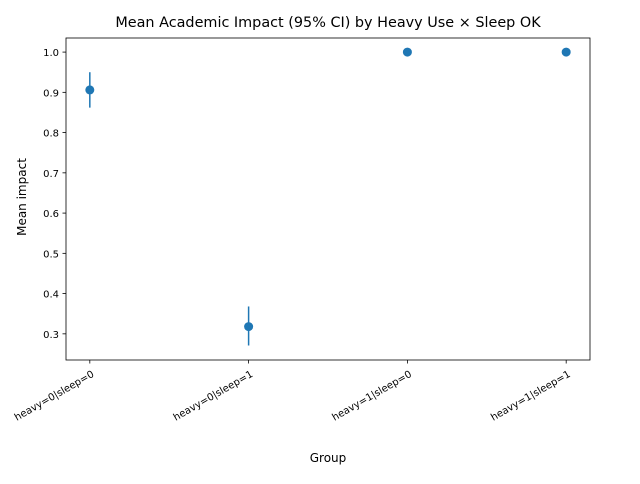 Image resolution: width=640 pixels, height=484 pixels. What do you see at coordinates (51, 214) in the screenshot?
I see `y-tick-label: 0.6` at bounding box center [51, 214].